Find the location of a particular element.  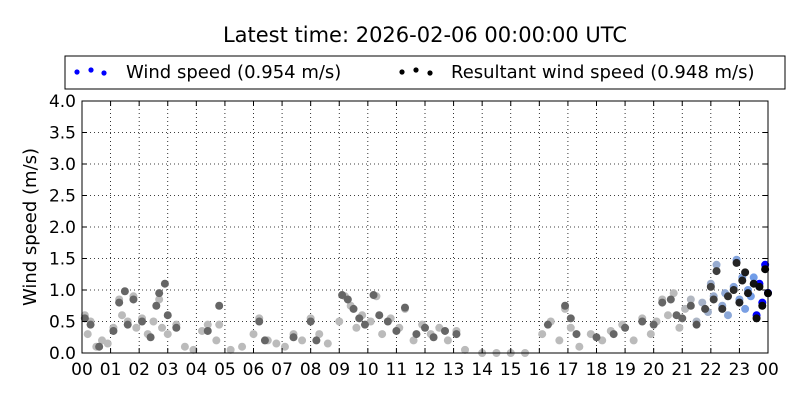

x-tick-label: 22 is located at coordinates (711, 370).